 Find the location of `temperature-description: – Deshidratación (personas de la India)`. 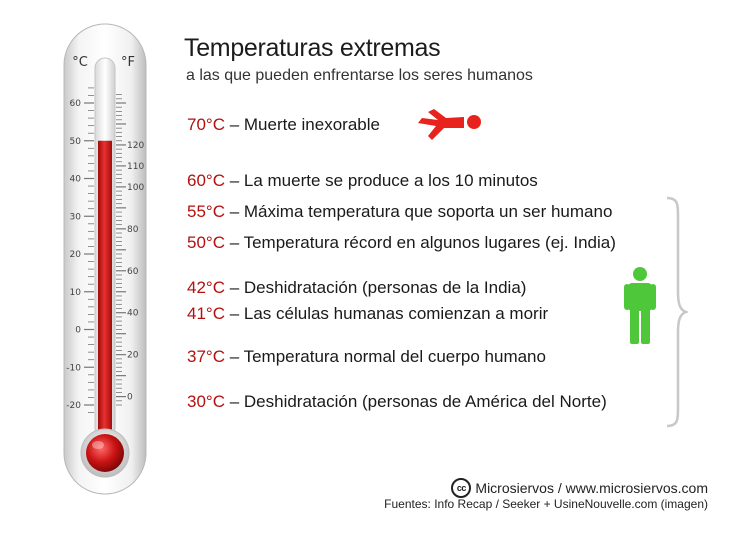

temperature-description: – Deshidratación (personas de la India) is located at coordinates (375, 287).